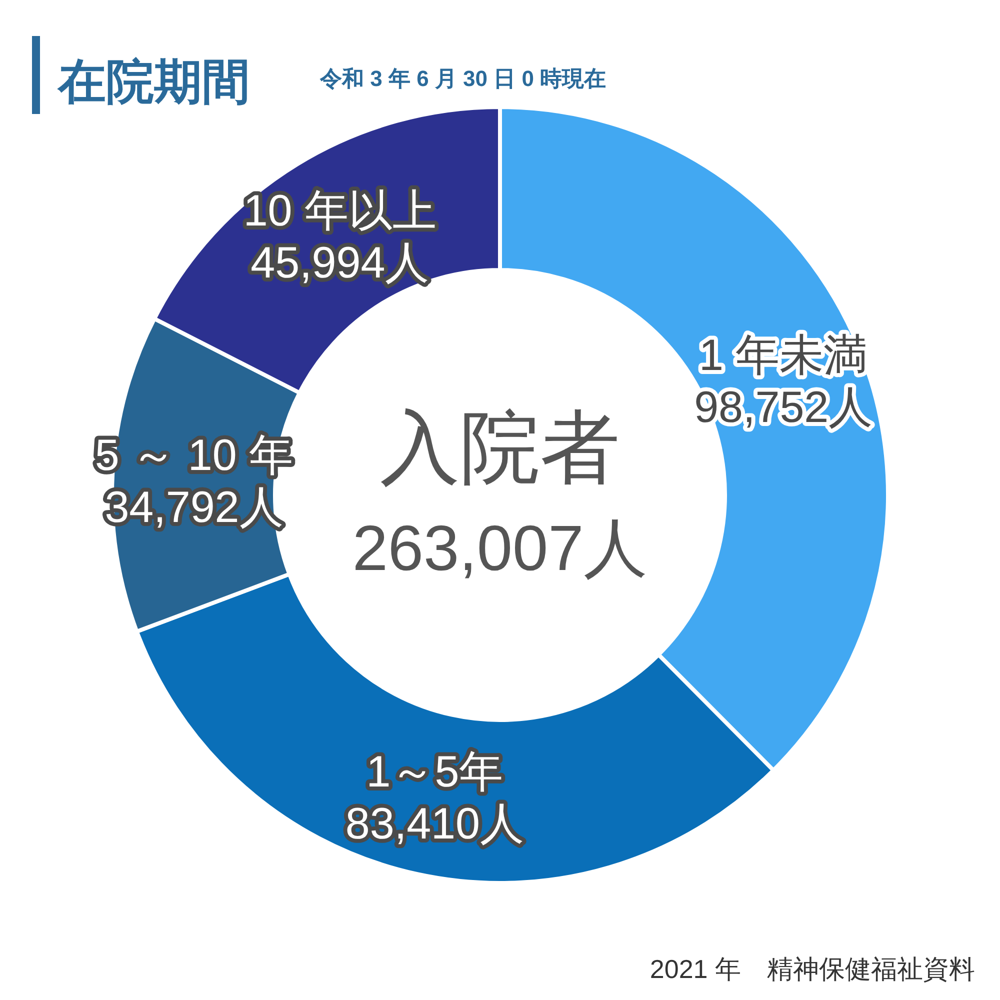 This screenshot has height=1000, width=1000. I want to click on slice-label: 10 年以上, so click(340, 211).